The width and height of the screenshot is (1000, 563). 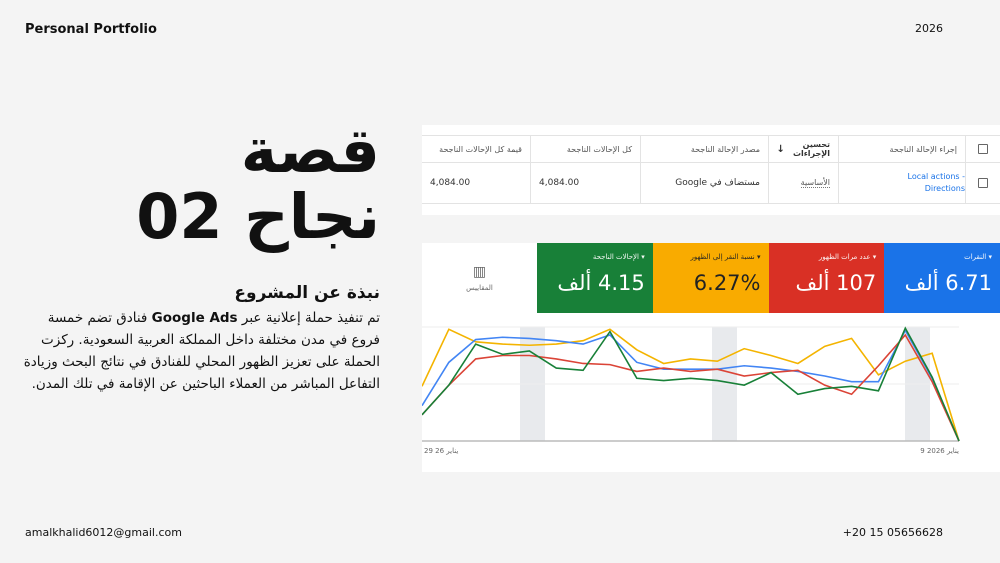 I want to click on title-line-2: نجاح 02, so click(x=258, y=216).